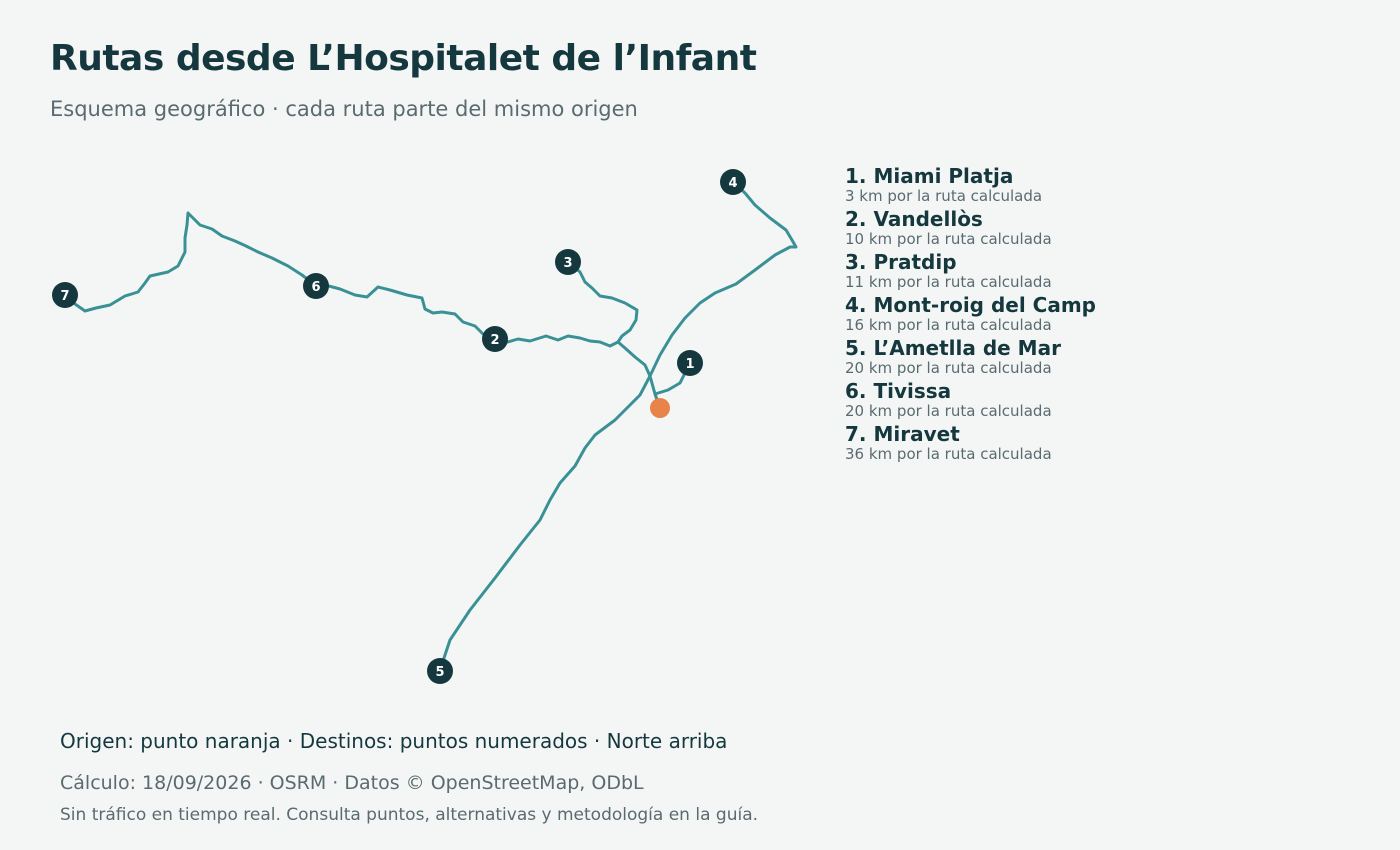 This screenshot has height=850, width=1400. What do you see at coordinates (970, 305) in the screenshot?
I see `legend-item-name: 4. Mont-roig del Camp` at bounding box center [970, 305].